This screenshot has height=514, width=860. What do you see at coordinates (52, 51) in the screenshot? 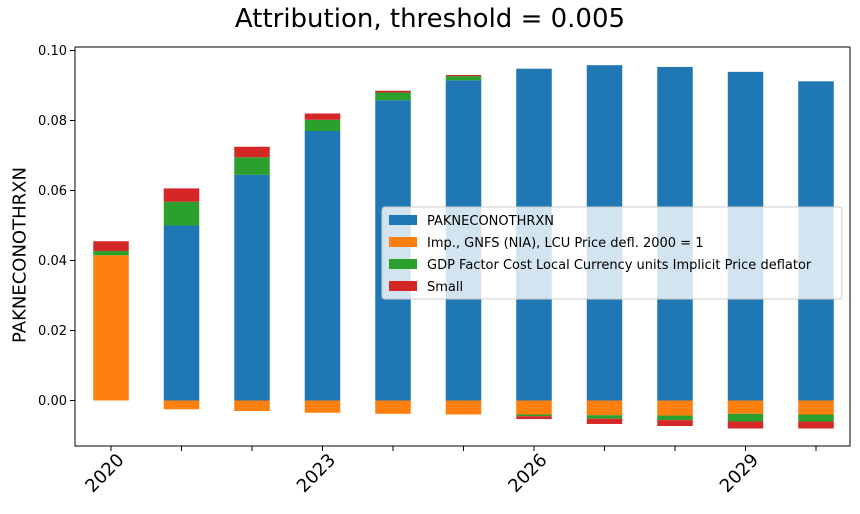
I see `y-tick-label: 0.10` at bounding box center [52, 51].